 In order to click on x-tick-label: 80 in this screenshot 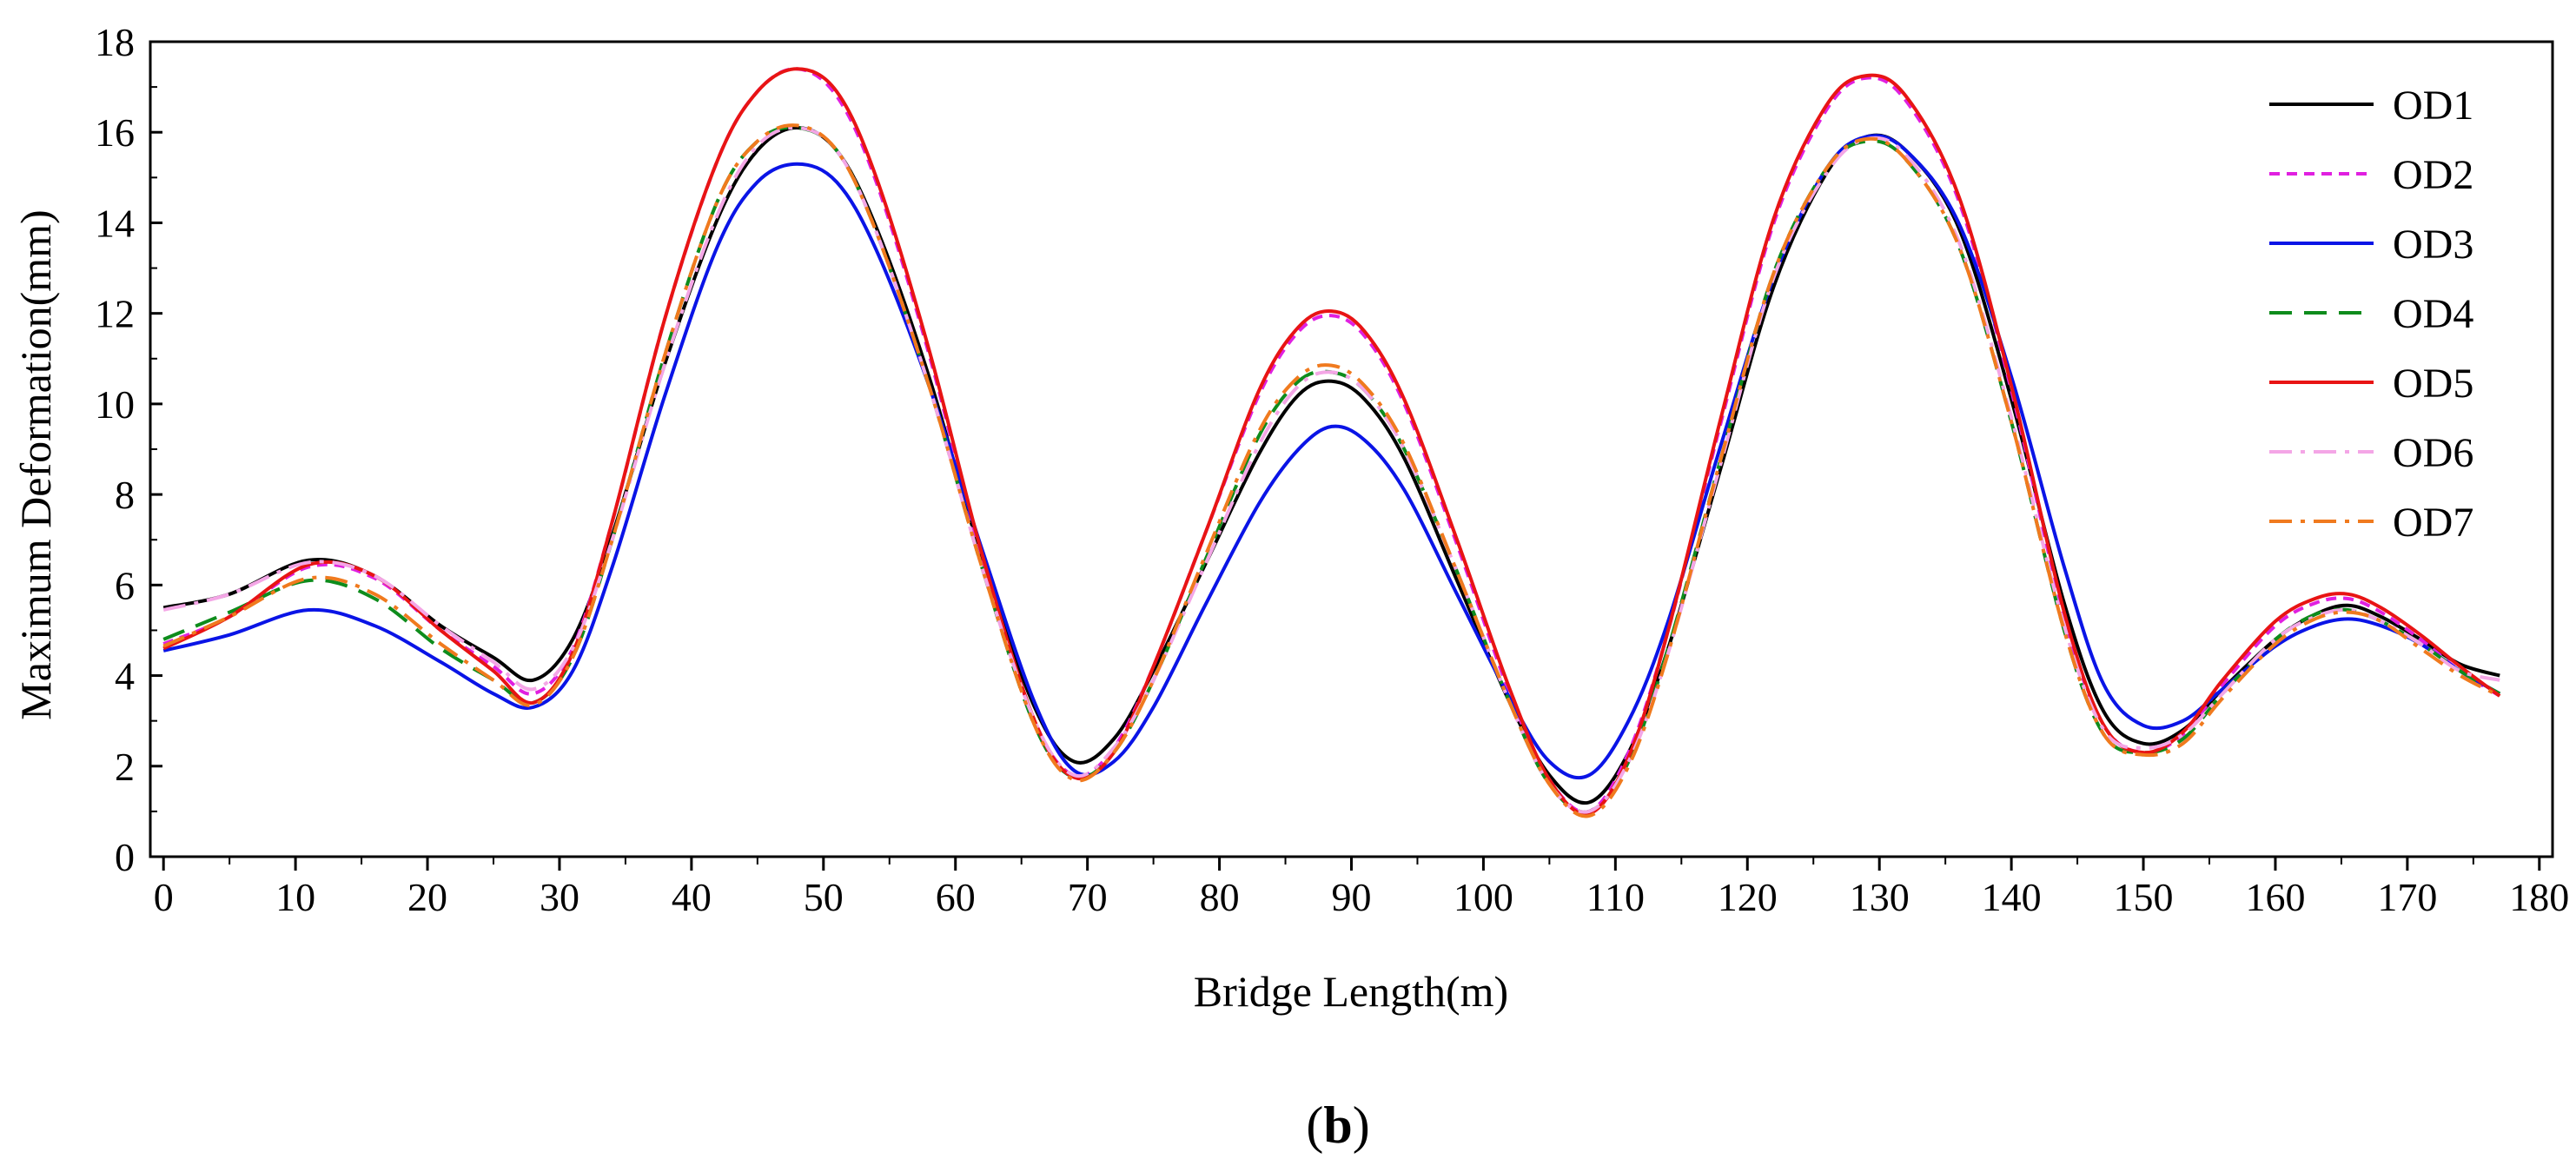, I will do `click(1220, 897)`.